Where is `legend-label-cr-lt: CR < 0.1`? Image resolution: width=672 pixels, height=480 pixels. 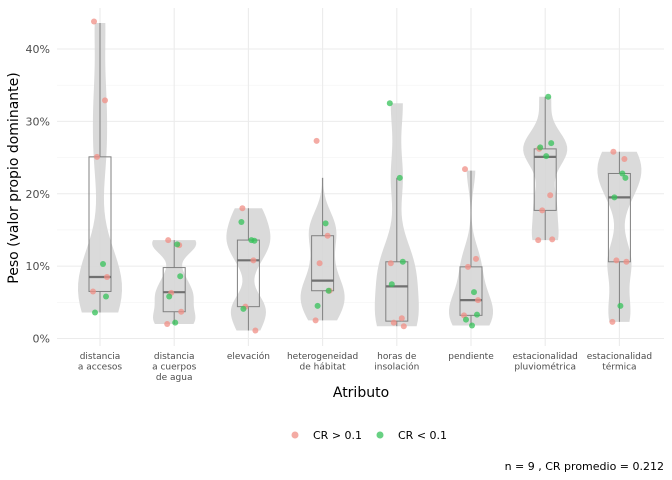 legend-label-cr-lt: CR < 0.1 is located at coordinates (422, 435).